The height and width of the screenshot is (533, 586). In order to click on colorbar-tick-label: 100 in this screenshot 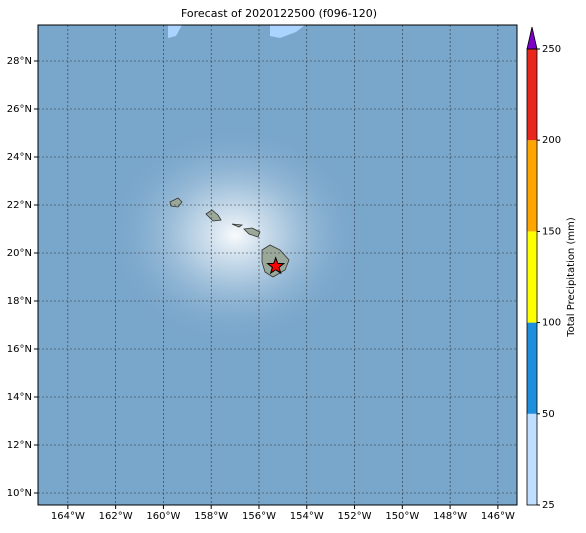, I will do `click(551, 323)`.